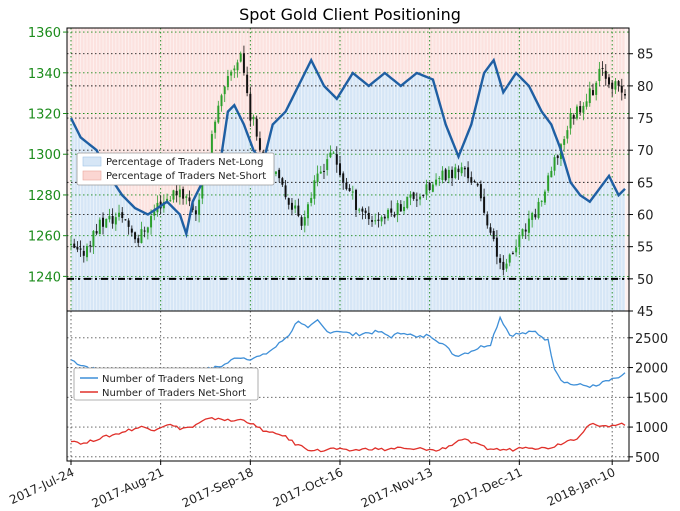 The image size is (680, 511). Describe the element at coordinates (645, 151) in the screenshot. I see `pct-tick-label: 70` at that location.